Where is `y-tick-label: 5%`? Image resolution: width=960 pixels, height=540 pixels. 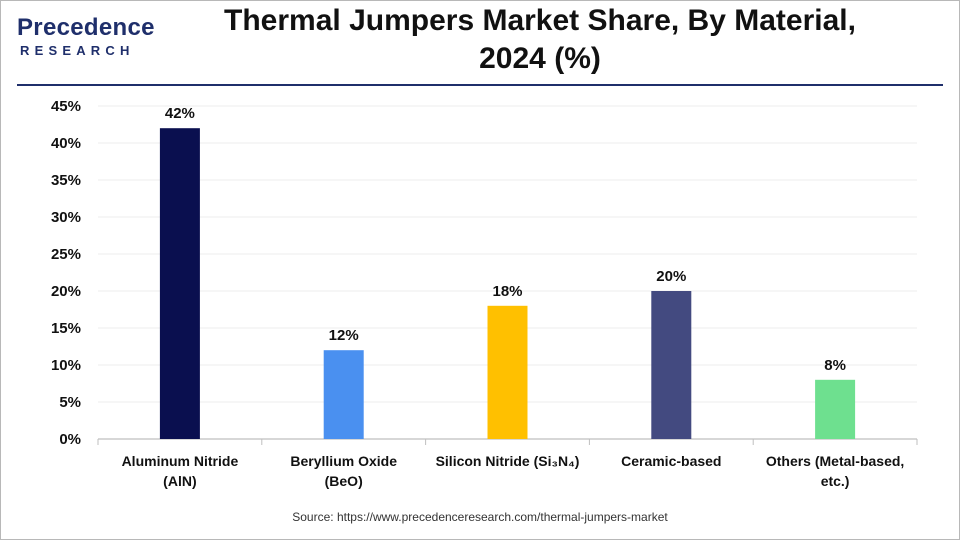 y-tick-label: 5% is located at coordinates (70, 402).